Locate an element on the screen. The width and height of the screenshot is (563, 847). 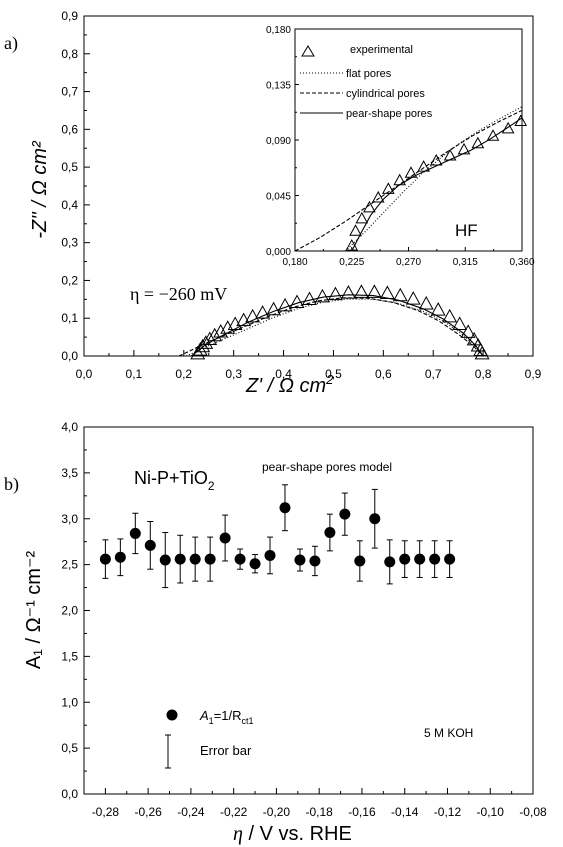
y-tick-label: 2,5 is located at coordinates (69, 565).